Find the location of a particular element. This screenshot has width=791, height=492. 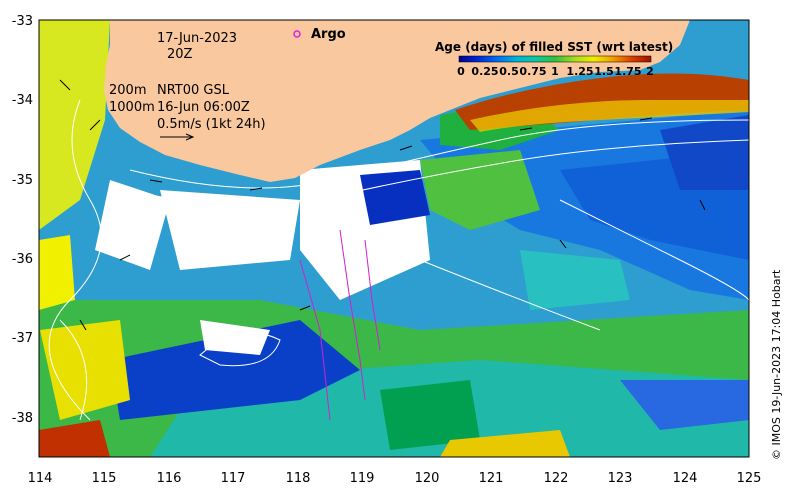

lon-tick: 120 is located at coordinates (427, 478).